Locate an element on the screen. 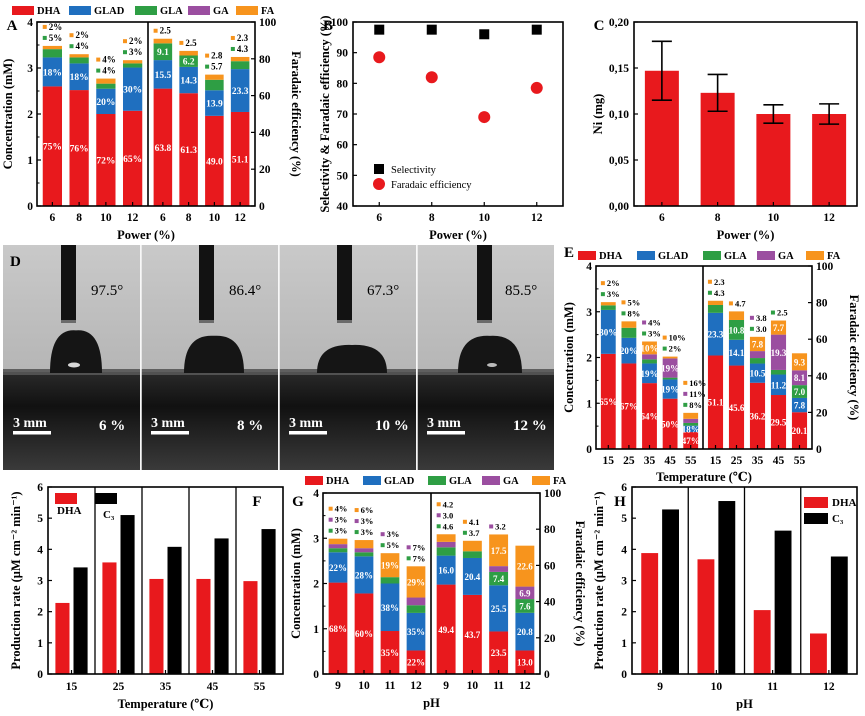 The width and height of the screenshot is (865, 716). data-label: 38% is located at coordinates (390, 608).